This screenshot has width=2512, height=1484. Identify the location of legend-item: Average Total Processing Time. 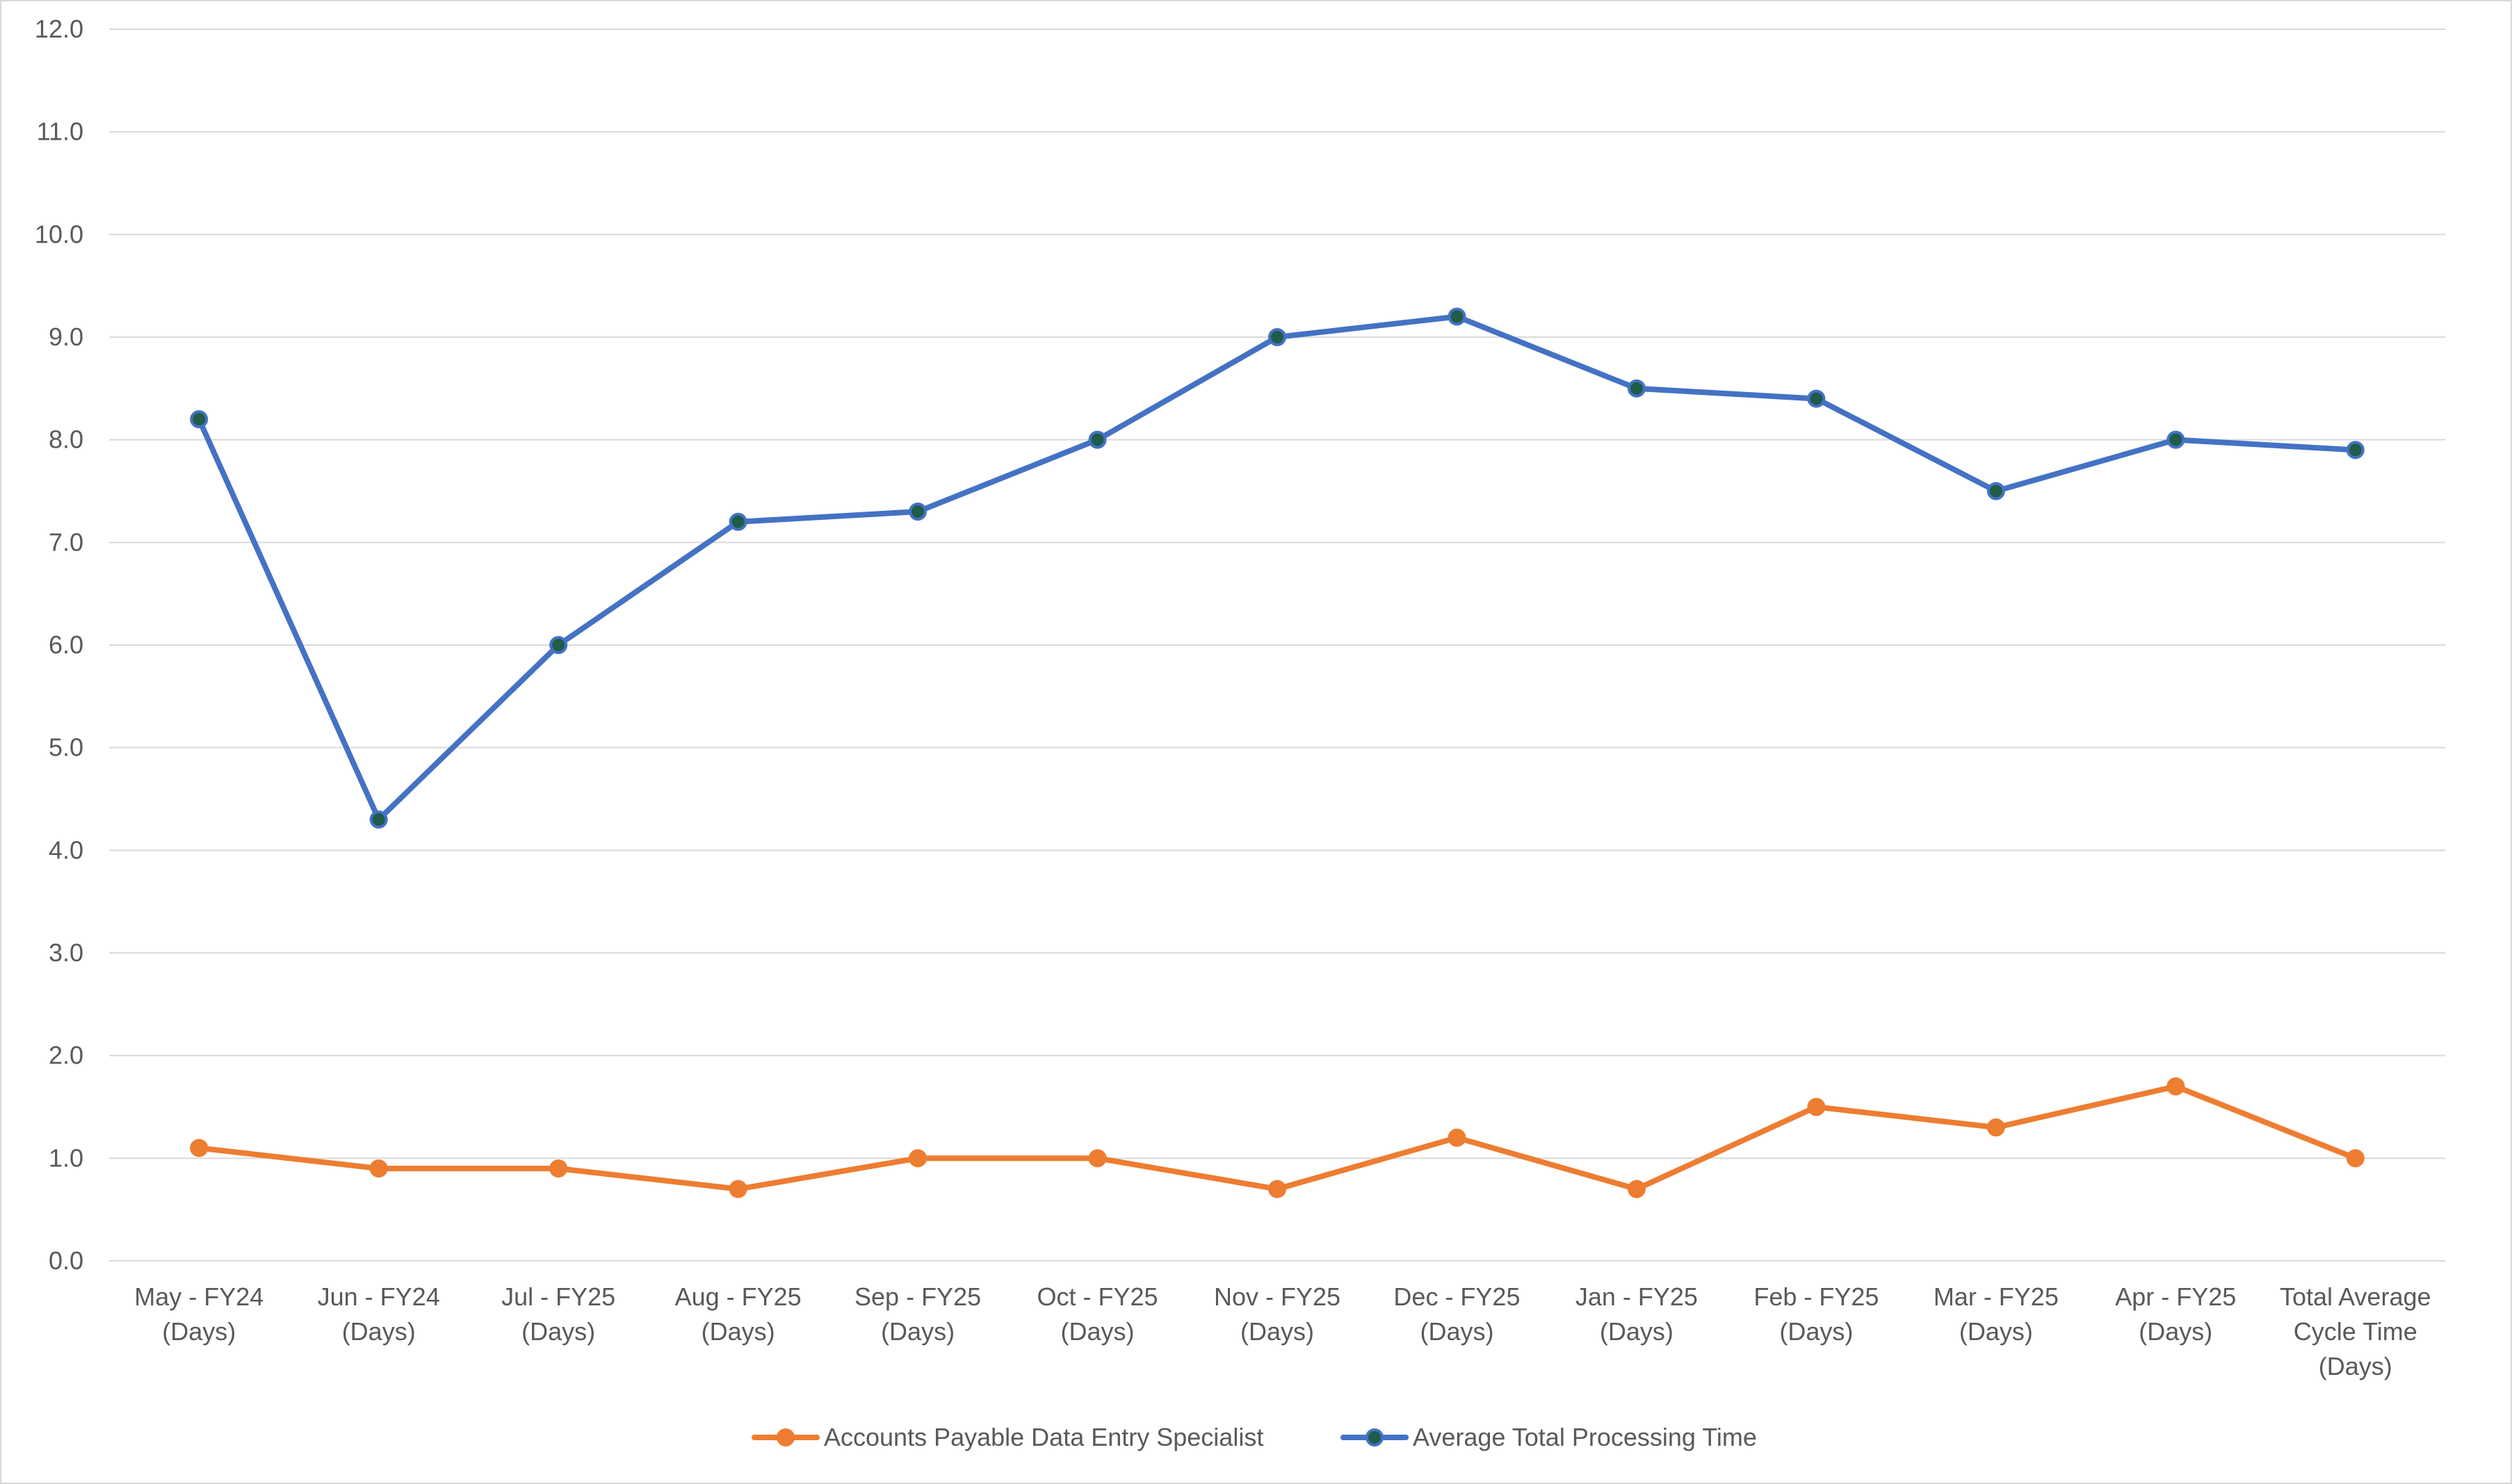
(1548, 1437).